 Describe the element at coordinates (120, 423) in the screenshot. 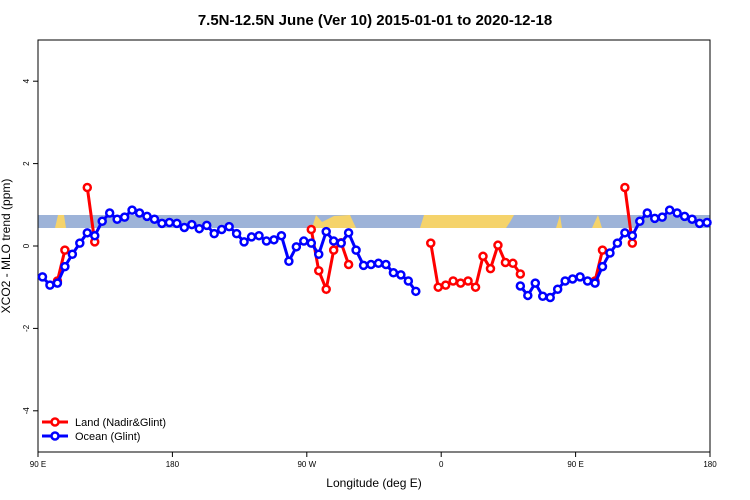

I see `legend-label: Land (Nadir&Glint)` at that location.